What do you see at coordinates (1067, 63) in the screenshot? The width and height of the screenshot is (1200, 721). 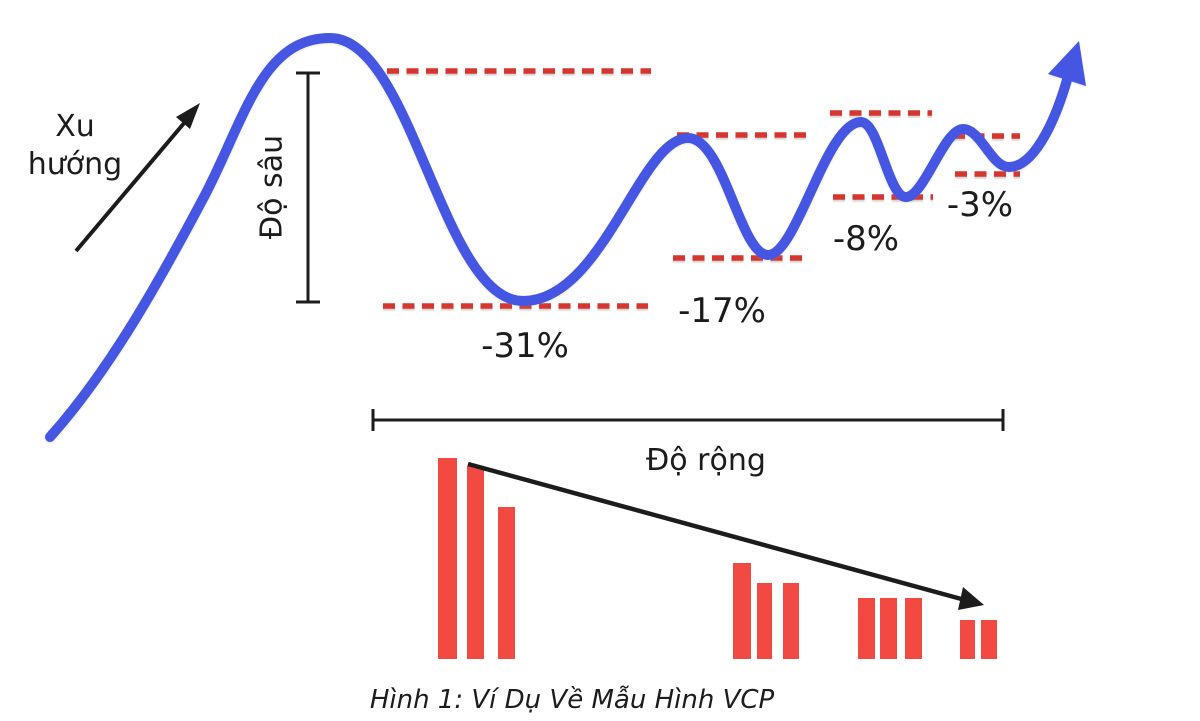 I see `breakout-arrowhead-icon` at bounding box center [1067, 63].